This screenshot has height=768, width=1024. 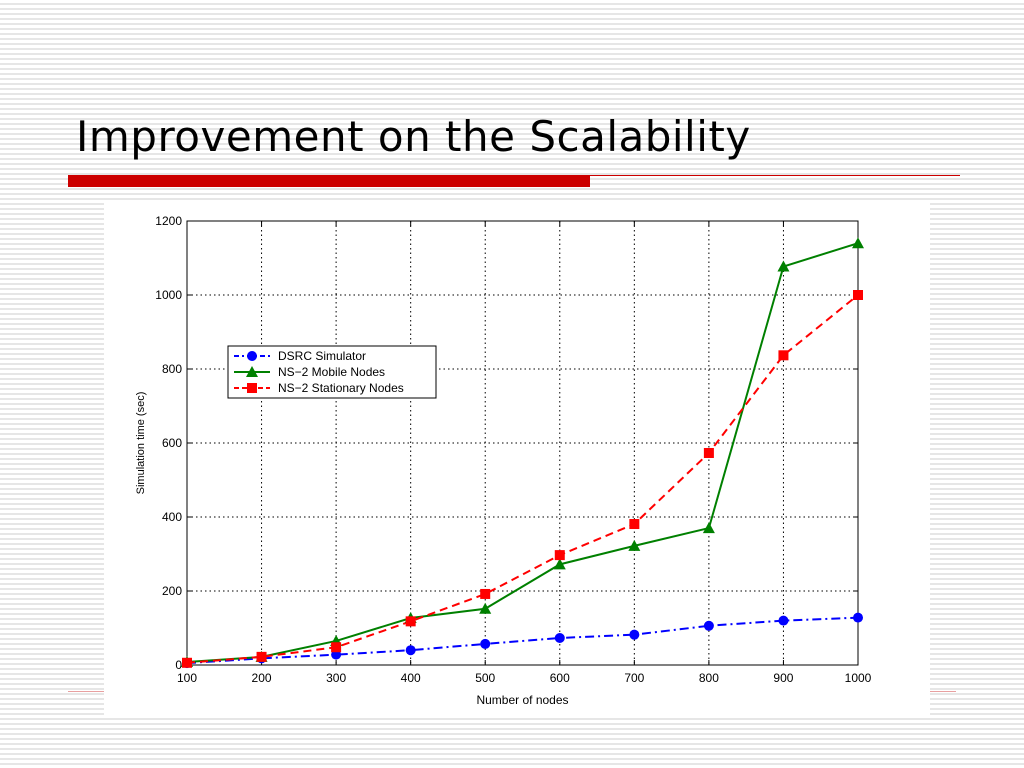 I want to click on footer-rule-left, so click(x=86, y=691).